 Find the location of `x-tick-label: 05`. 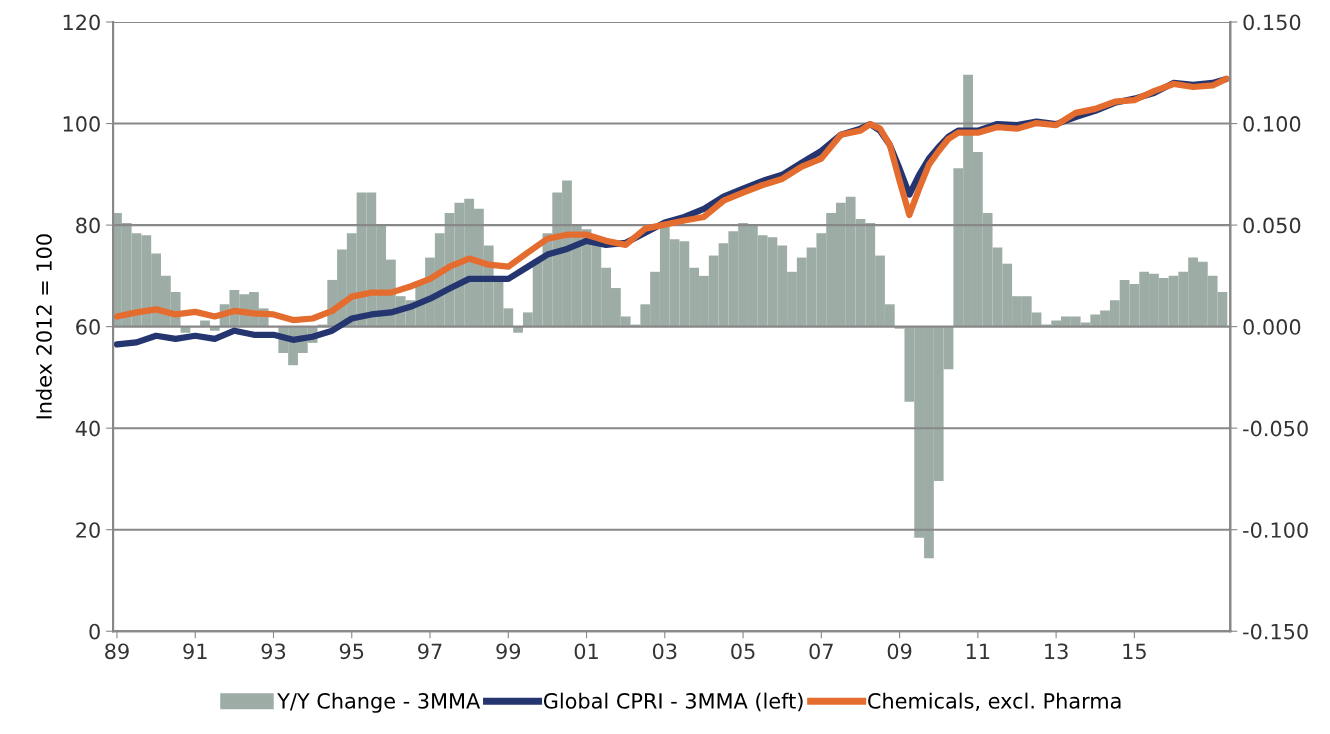

x-tick-label: 05 is located at coordinates (743, 651).